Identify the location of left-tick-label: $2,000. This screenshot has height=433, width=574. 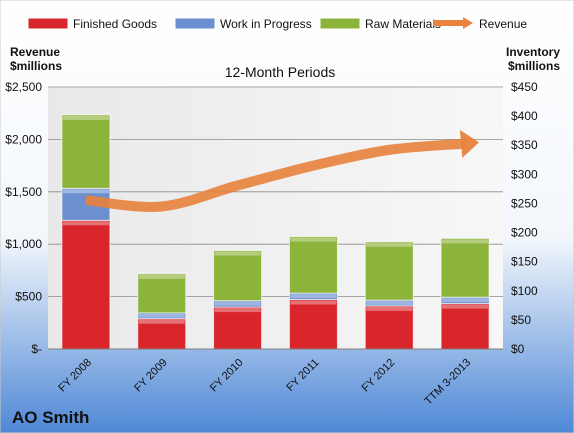
(23, 139).